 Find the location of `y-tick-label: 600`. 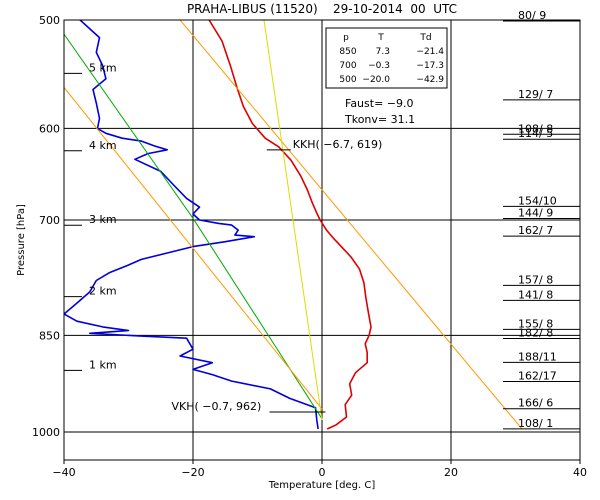

y-tick-label: 600 is located at coordinates (49, 128).